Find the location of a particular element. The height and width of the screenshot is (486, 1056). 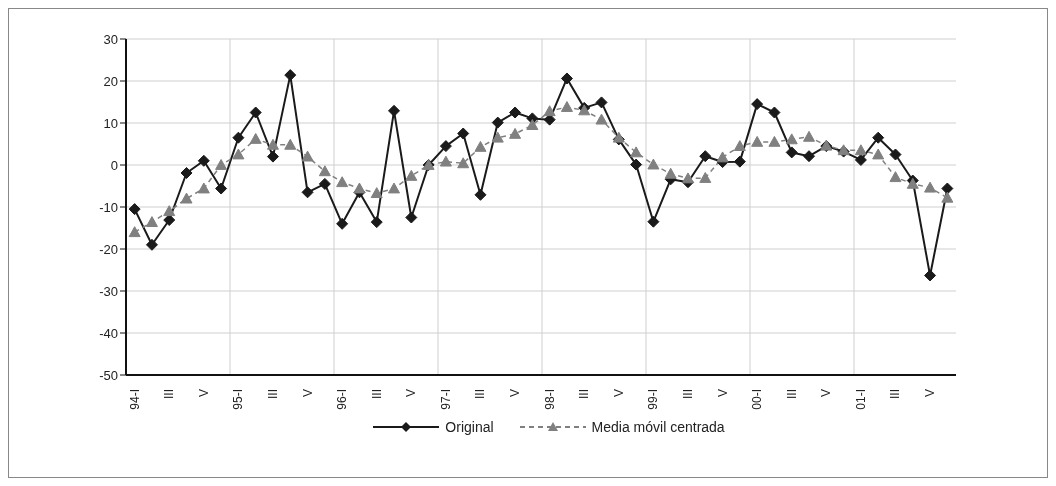

x-tick-label: 01-I is located at coordinates (860, 399).